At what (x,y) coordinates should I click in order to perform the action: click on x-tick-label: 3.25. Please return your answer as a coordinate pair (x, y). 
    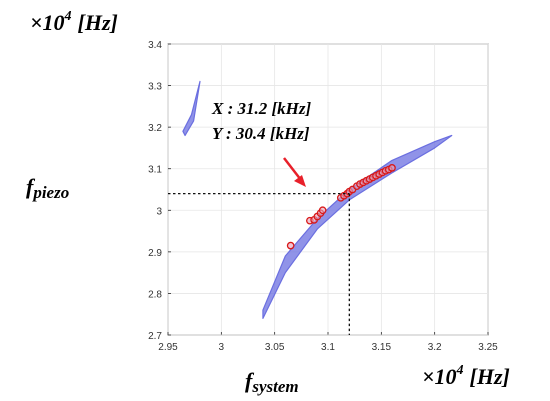
    Looking at the image, I should click on (488, 347).